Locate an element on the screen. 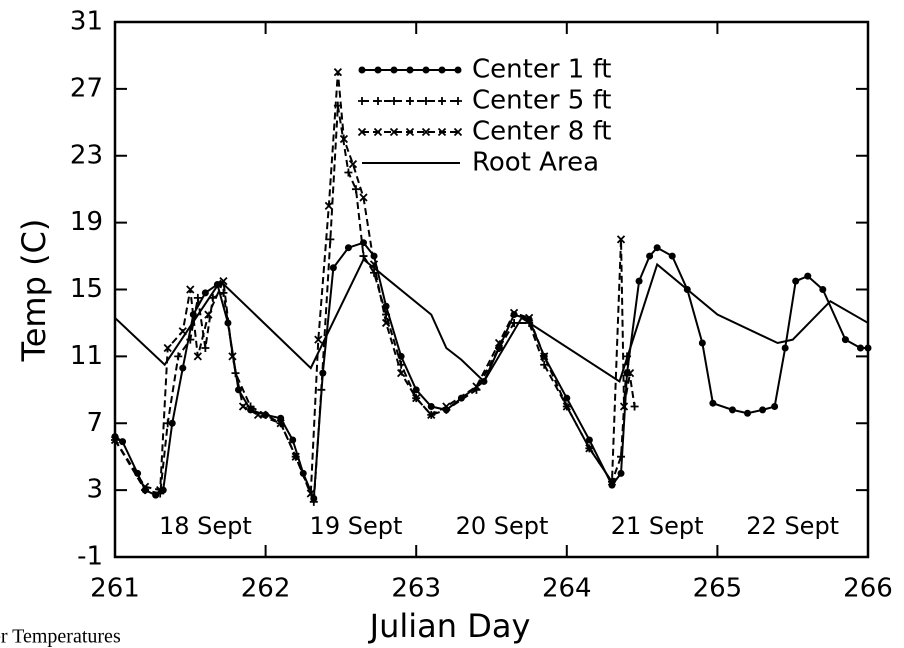  annotation: 22 Sept is located at coordinates (792, 526).